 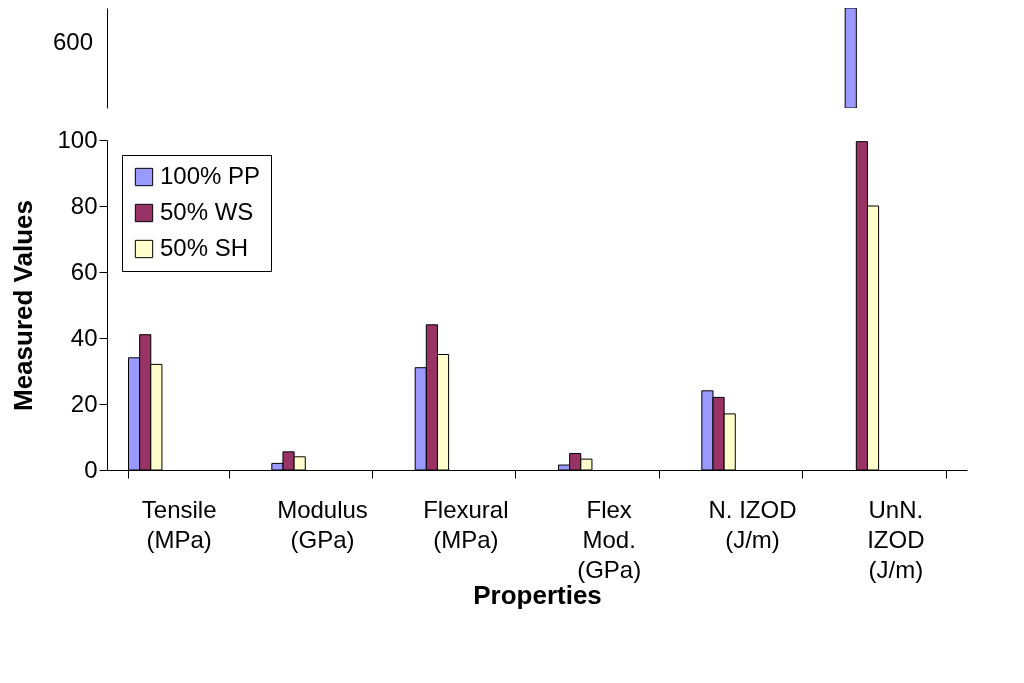 I want to click on legend-label: 100% PP, so click(x=210, y=175).